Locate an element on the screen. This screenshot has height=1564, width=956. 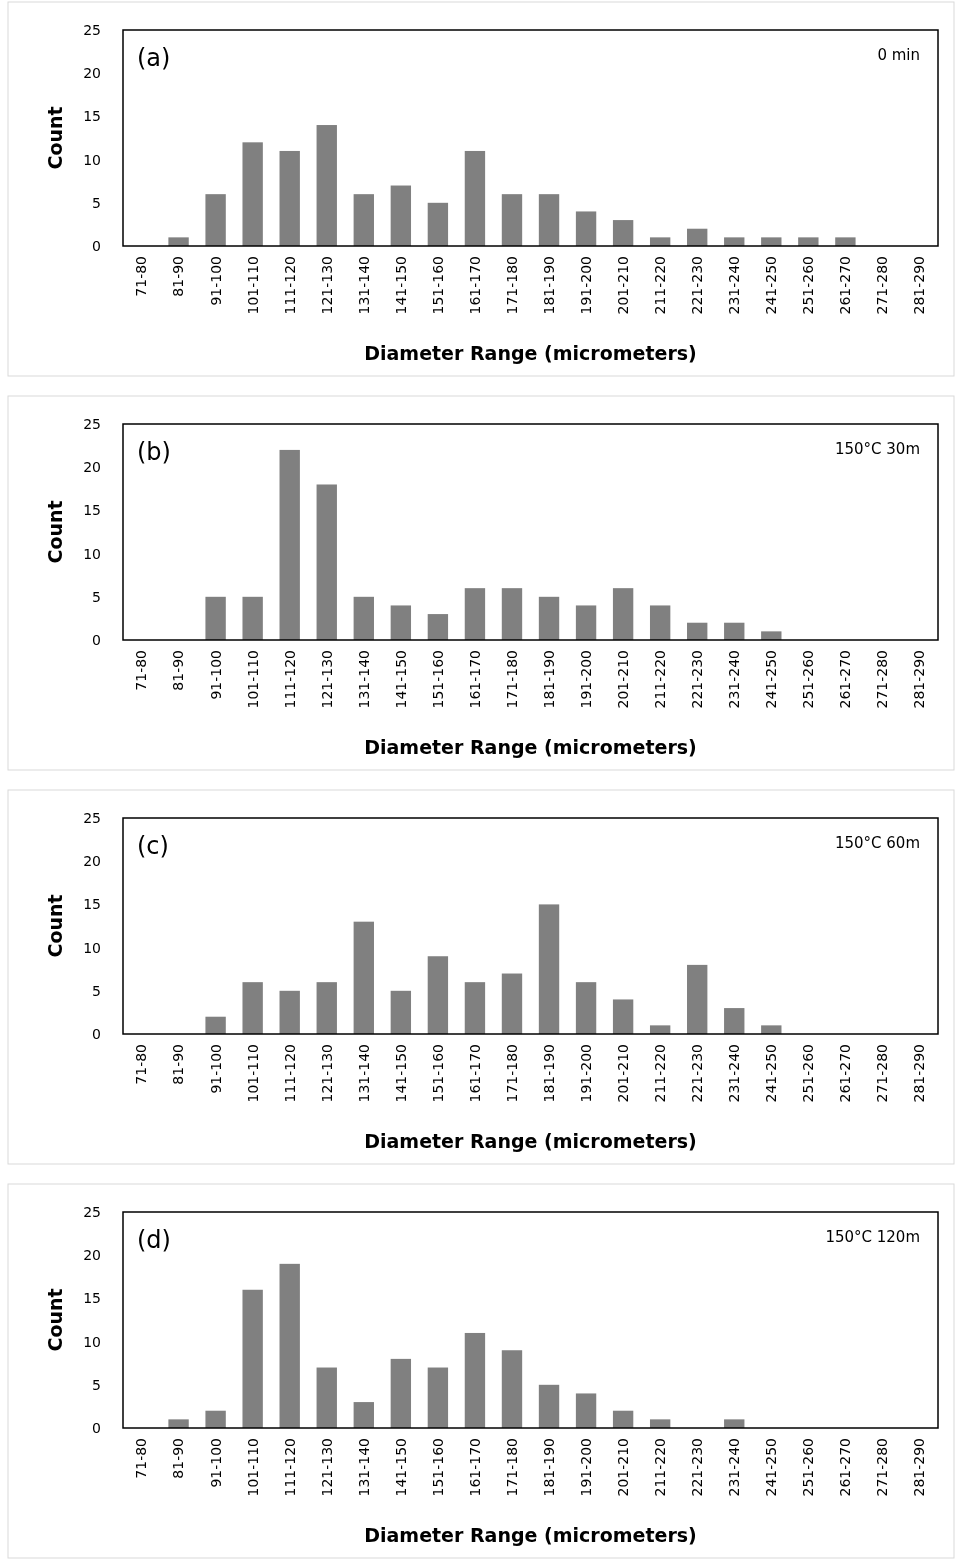
x-tick-label: 151-160 is located at coordinates (437, 285).